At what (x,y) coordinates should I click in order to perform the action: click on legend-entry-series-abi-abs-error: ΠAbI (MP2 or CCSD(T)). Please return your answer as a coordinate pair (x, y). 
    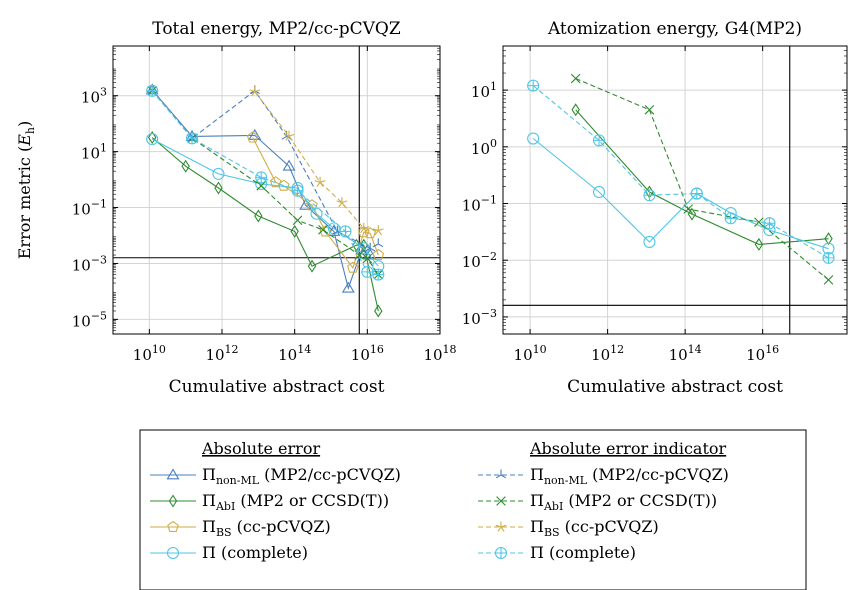
    Looking at the image, I should click on (269, 502).